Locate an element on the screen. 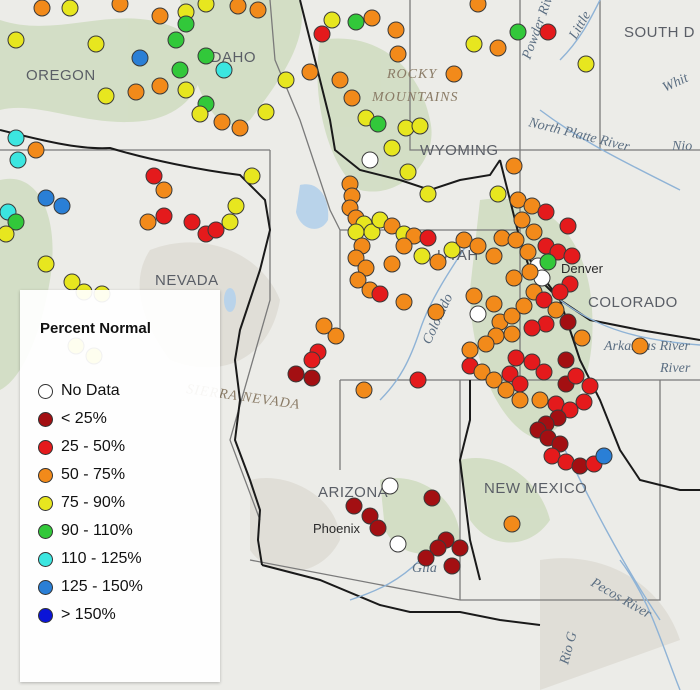 This screenshot has height=690, width=700. legend-item: < 25% is located at coordinates (72, 419).